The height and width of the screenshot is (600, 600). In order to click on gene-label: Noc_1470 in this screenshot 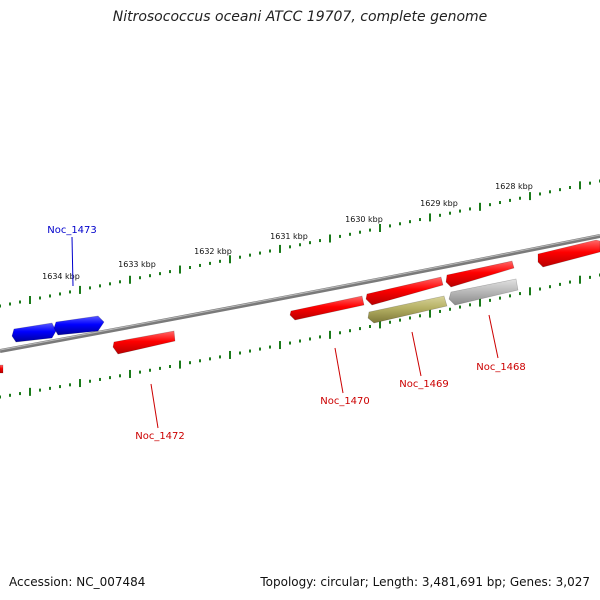, I will do `click(345, 401)`.